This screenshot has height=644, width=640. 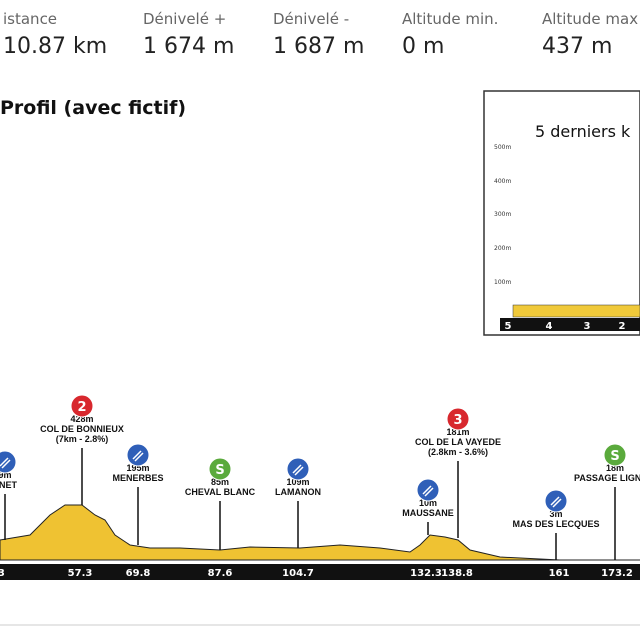 What do you see at coordinates (30, 19) in the screenshot?
I see `stat-label: istance` at bounding box center [30, 19].